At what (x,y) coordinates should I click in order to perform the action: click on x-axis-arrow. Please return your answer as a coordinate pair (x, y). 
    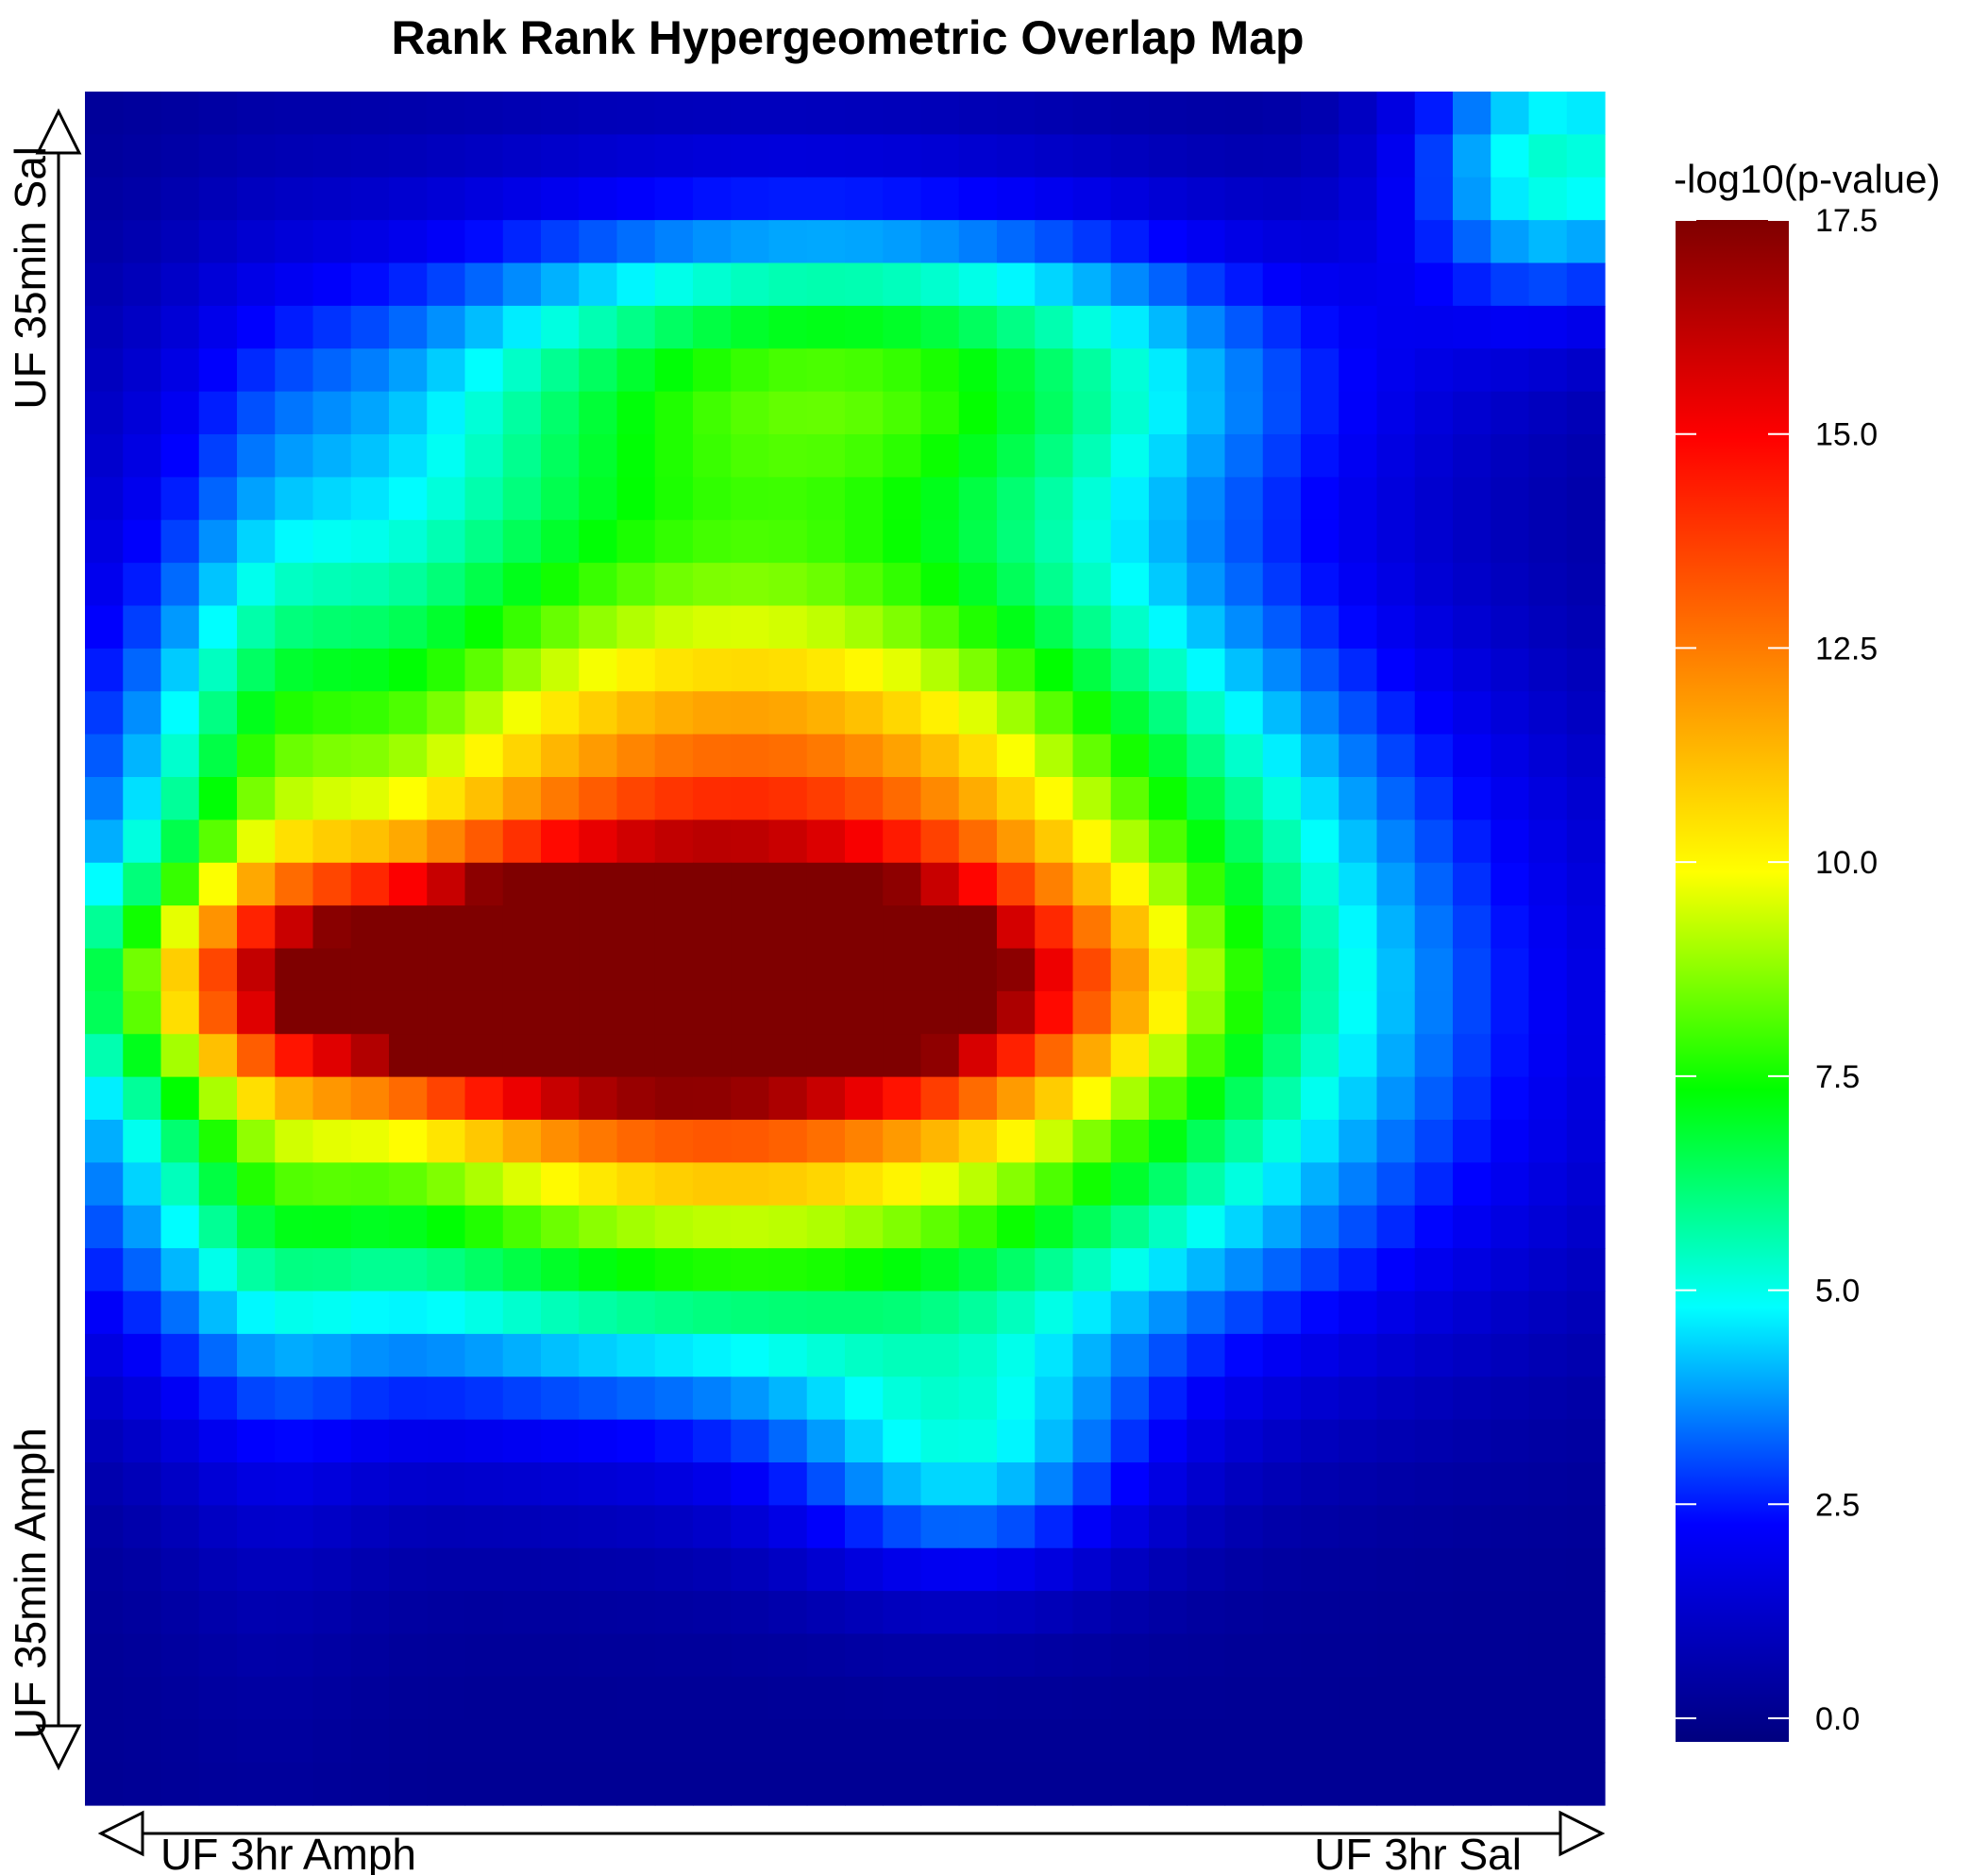
    Looking at the image, I should click on (851, 1833).